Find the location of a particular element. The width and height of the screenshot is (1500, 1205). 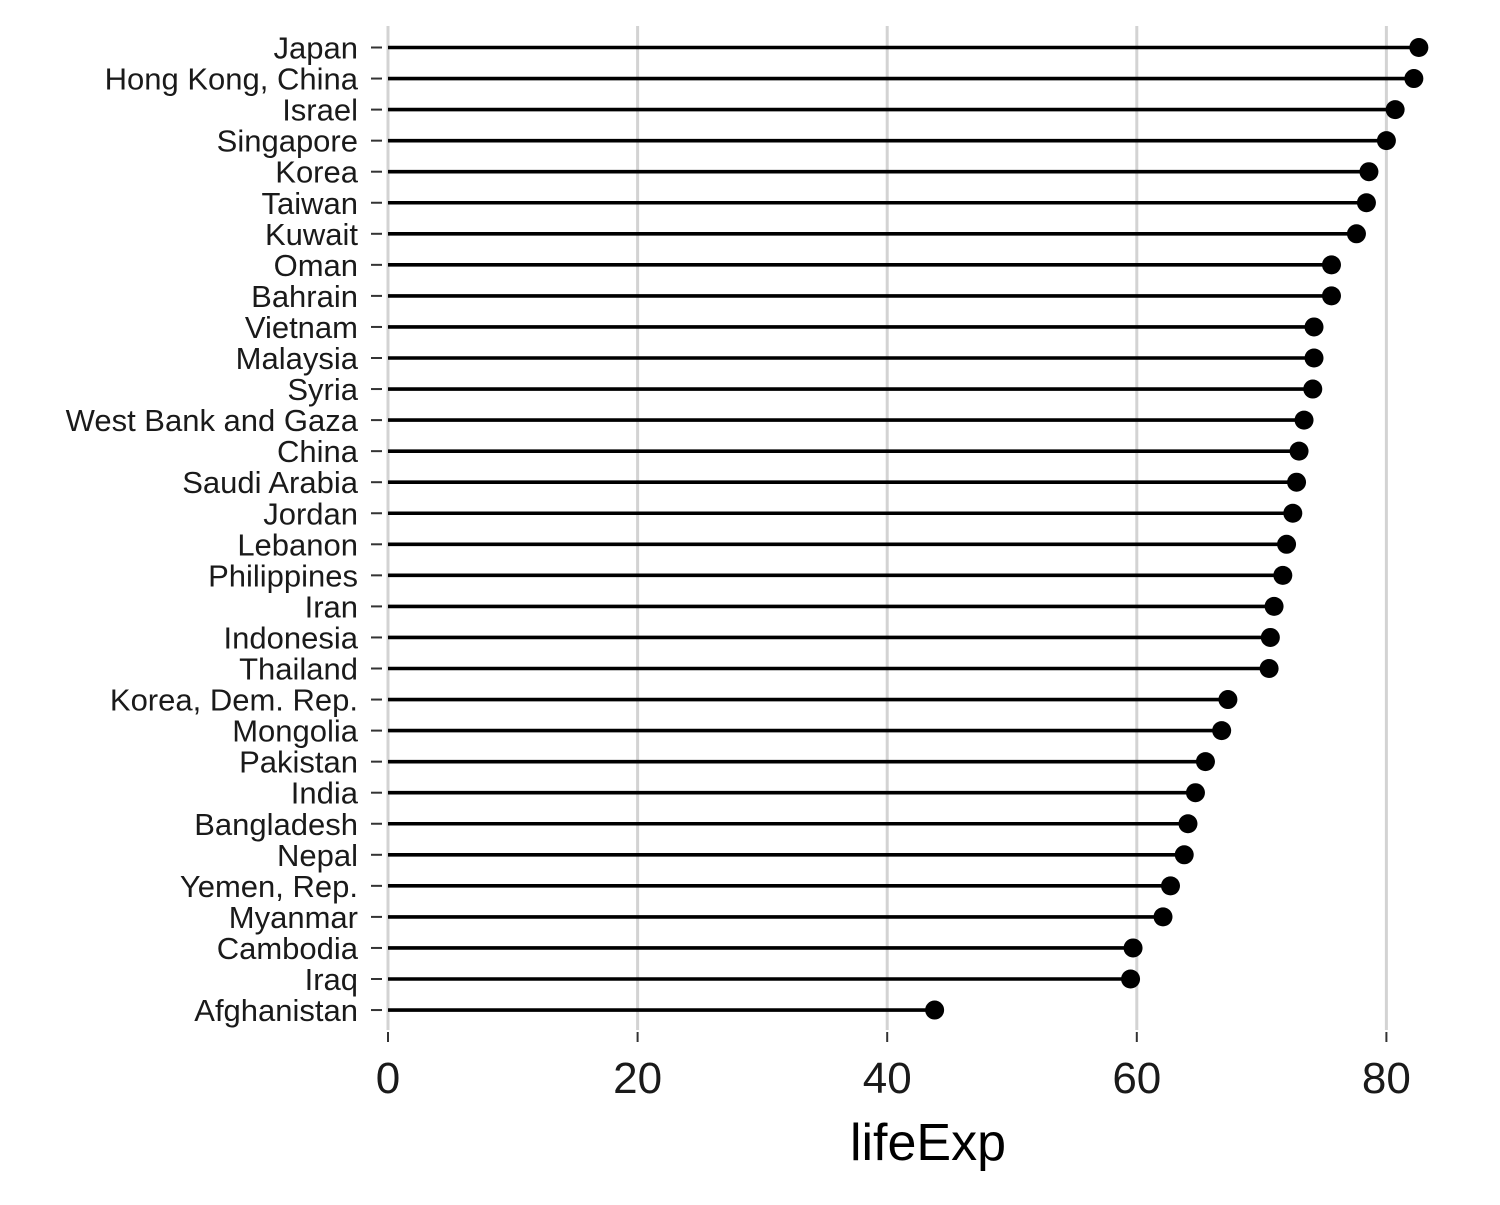

y-tick-label: West Bank and Gaza is located at coordinates (212, 420).